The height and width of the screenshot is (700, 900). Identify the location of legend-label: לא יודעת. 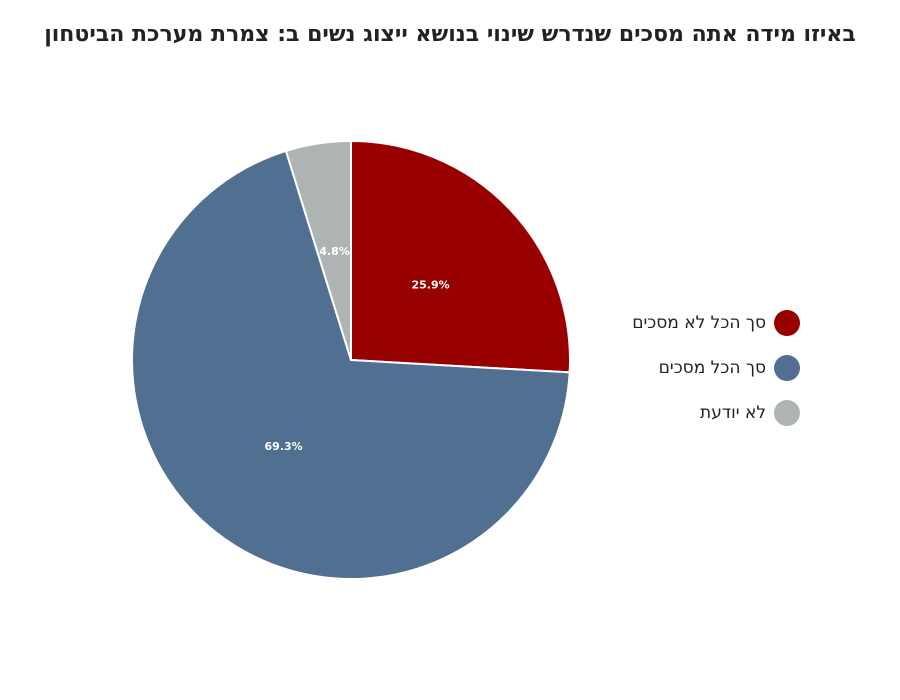
(733, 412).